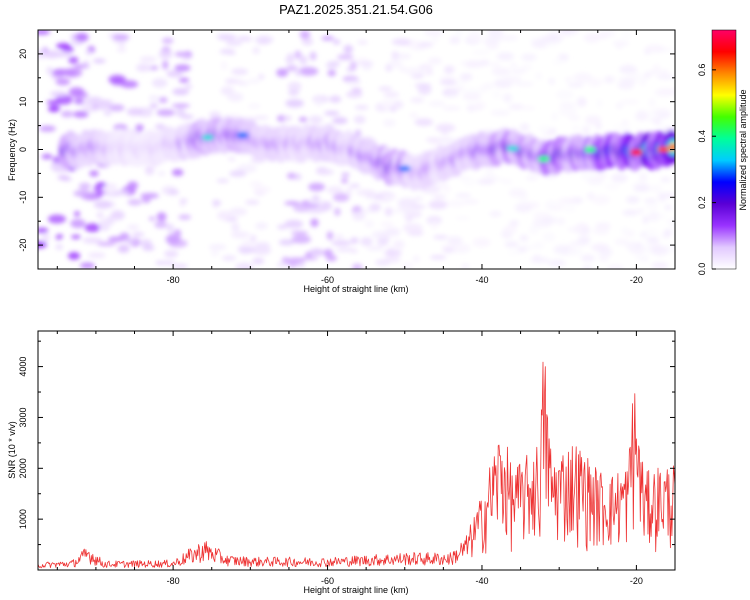  Describe the element at coordinates (743, 149) in the screenshot. I see `colorbar-label: Normalized spectral amplitude` at that location.